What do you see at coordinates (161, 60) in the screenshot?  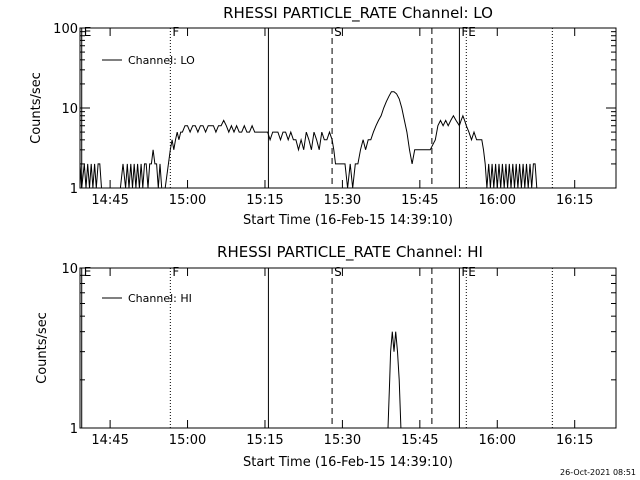 I see `legend-entry: Channel: LO` at bounding box center [161, 60].